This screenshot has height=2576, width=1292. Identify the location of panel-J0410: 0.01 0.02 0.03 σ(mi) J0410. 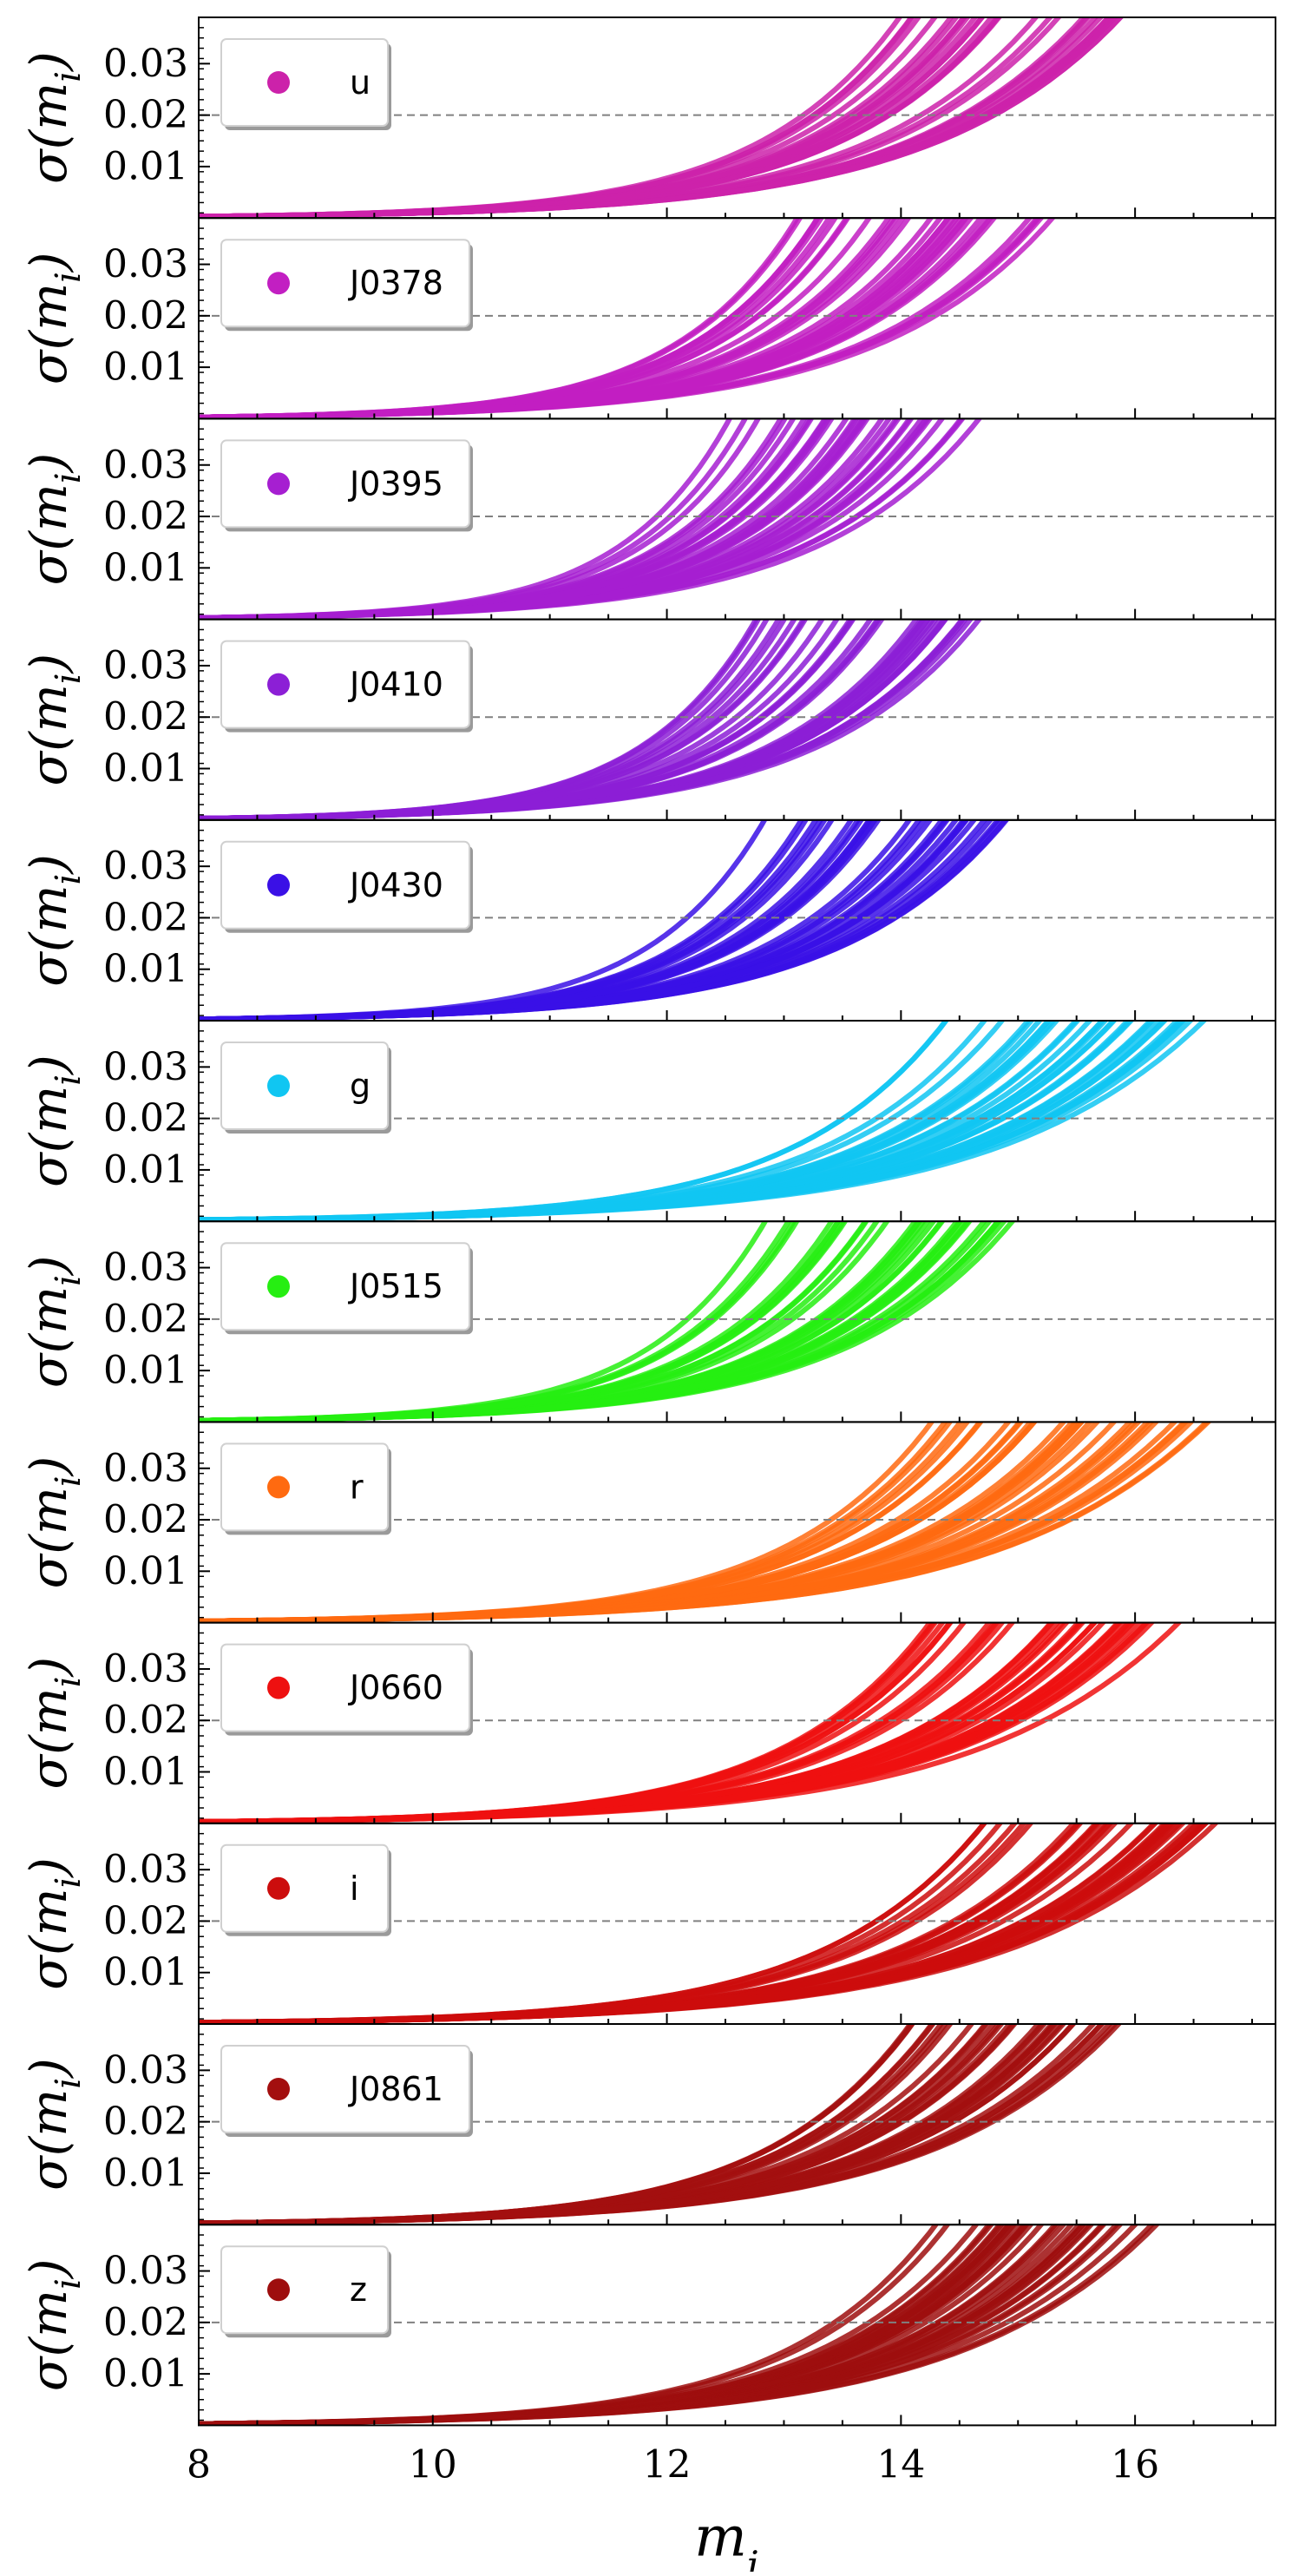
(647, 719).